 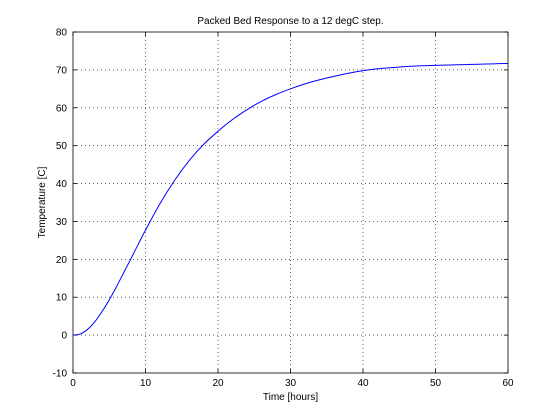 What do you see at coordinates (290, 397) in the screenshot?
I see `x-axis-label: Time [hours]` at bounding box center [290, 397].